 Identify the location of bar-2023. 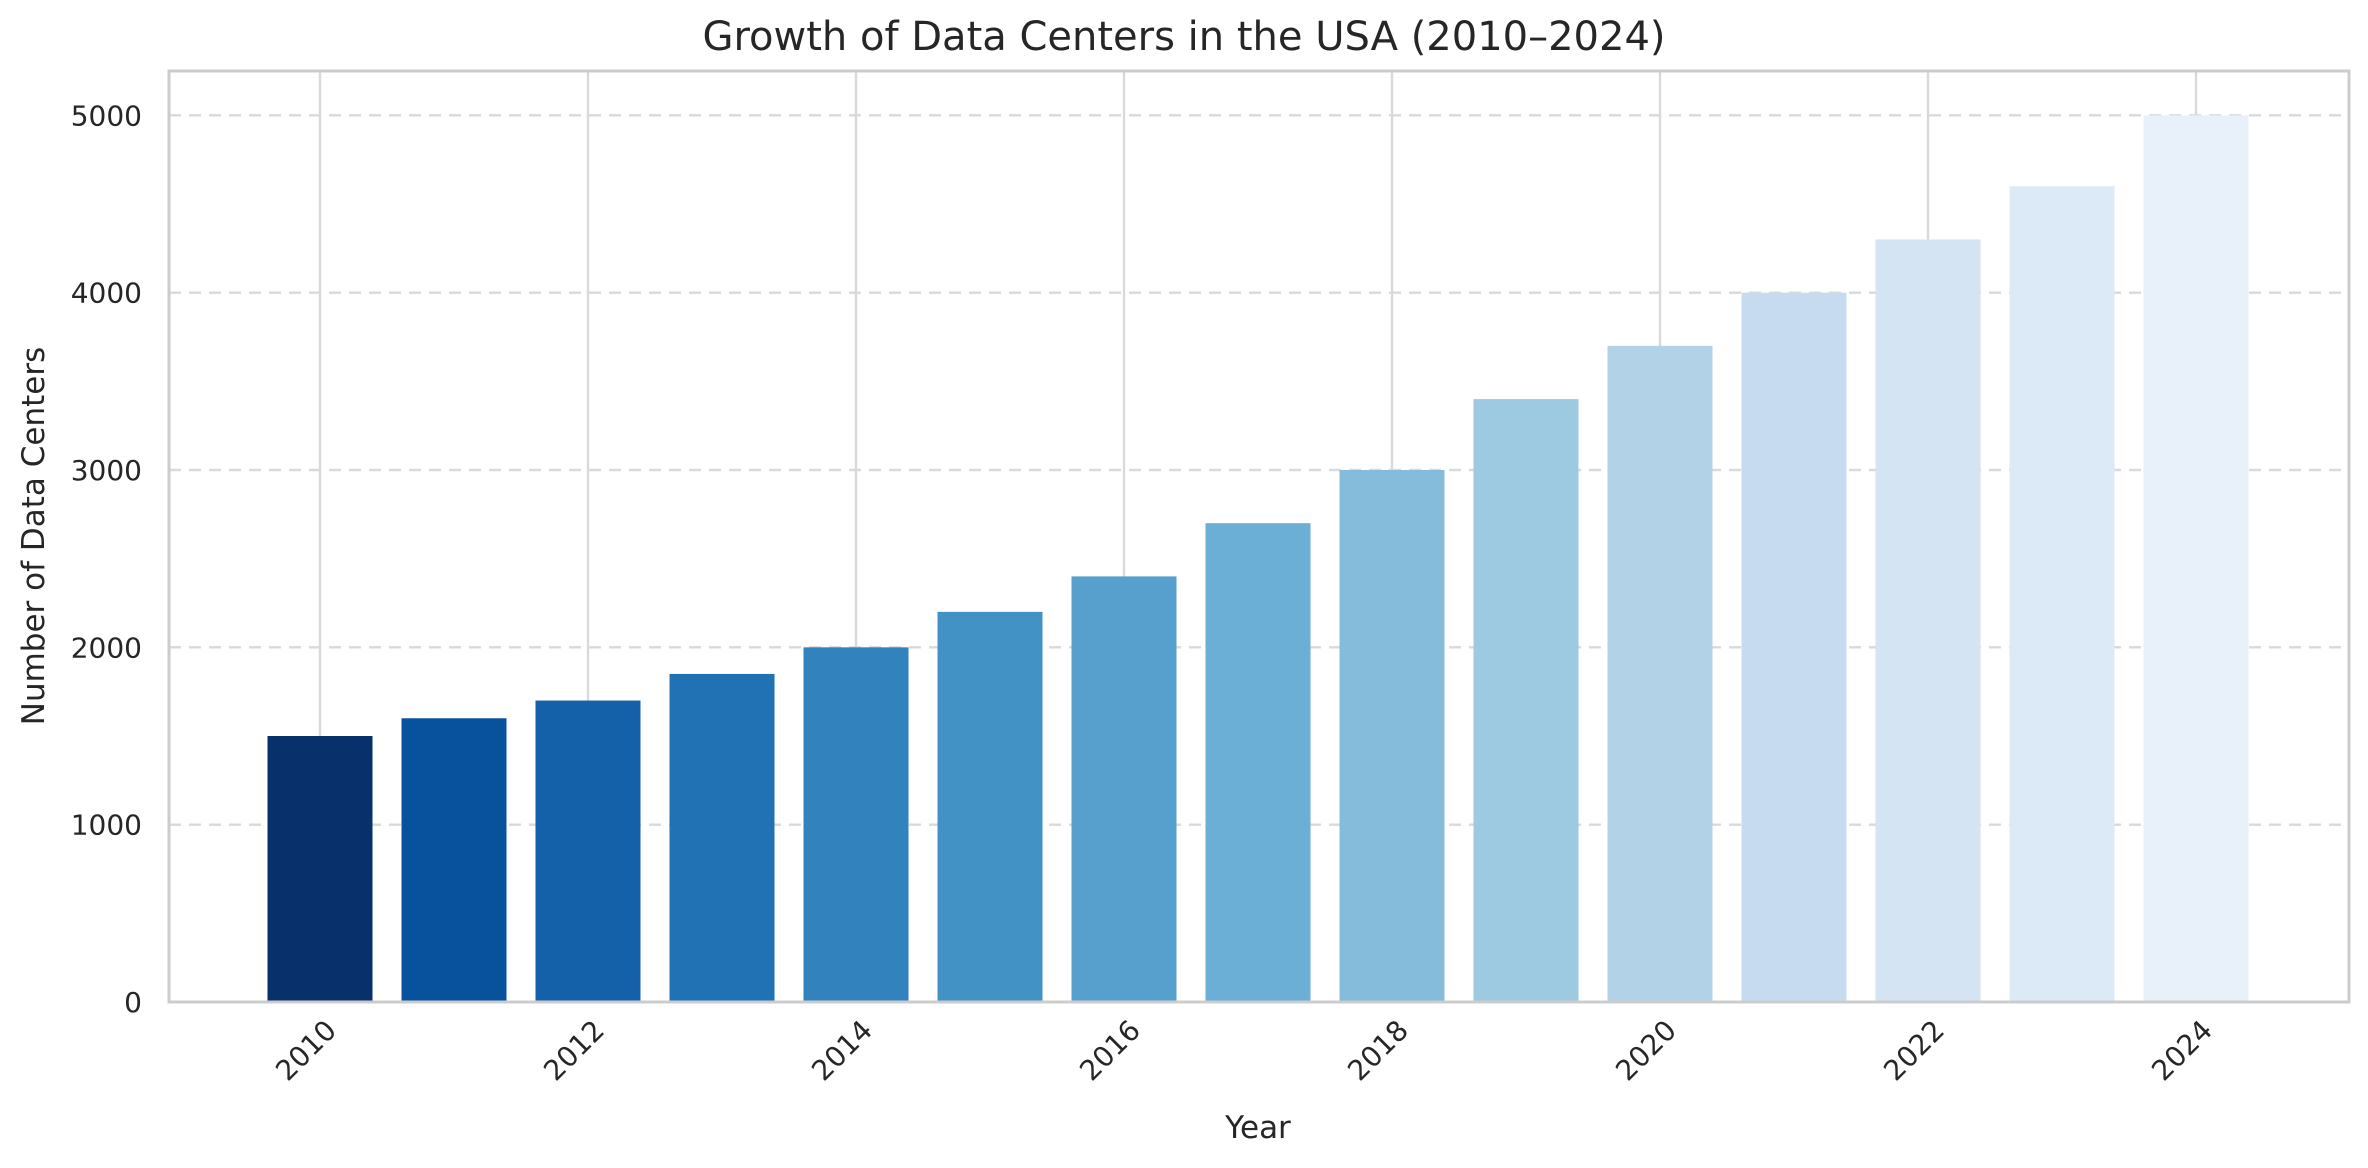
(2062, 594).